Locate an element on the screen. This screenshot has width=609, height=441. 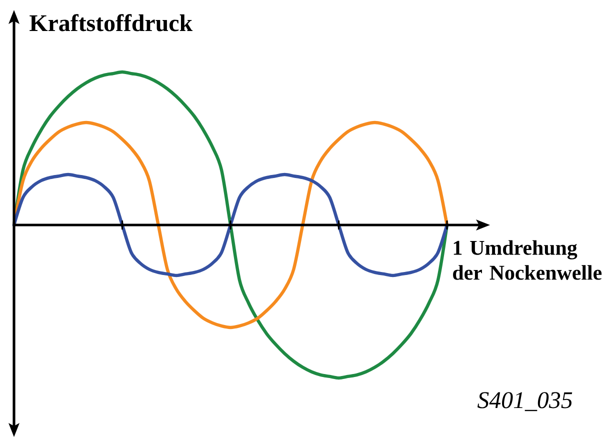
x-axis-title: 1 Umdrehung der Nockenwelle is located at coordinates (527, 260).